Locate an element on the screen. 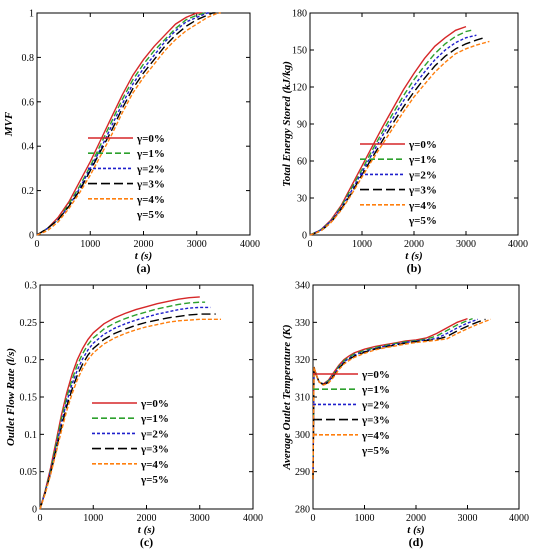 Image resolution: width=537 pixels, height=550 pixels. y-tick-label: 310 is located at coordinates (302, 398).